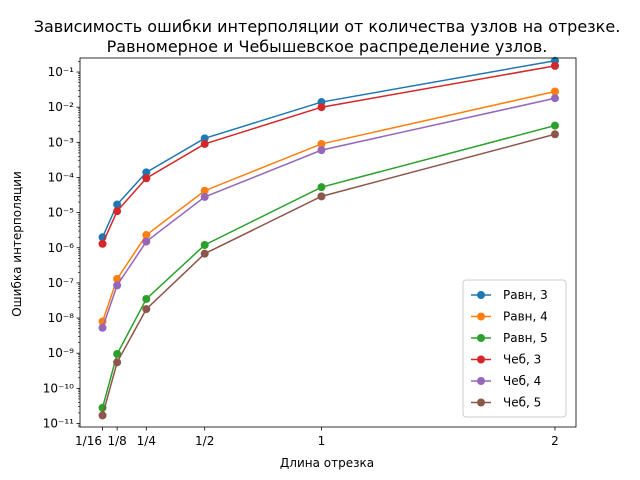  Describe the element at coordinates (525, 295) in the screenshot. I see `legend-label-1: Равн, 3` at that location.